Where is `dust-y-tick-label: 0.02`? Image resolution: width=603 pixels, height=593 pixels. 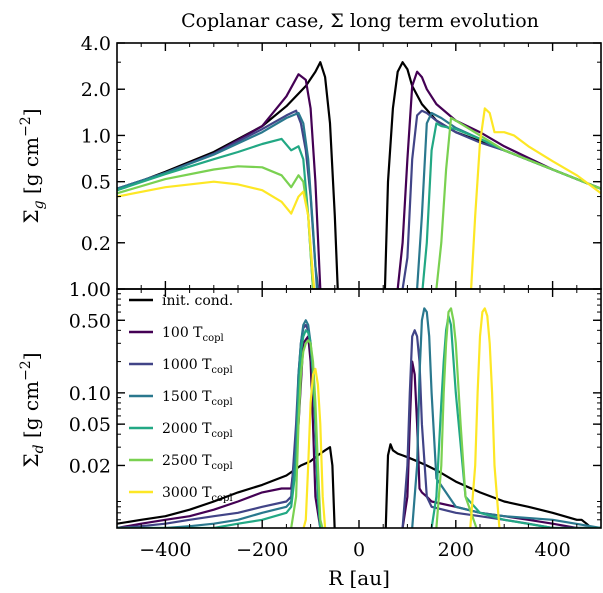
dust-y-tick-label: 0.02 is located at coordinates (90, 466).